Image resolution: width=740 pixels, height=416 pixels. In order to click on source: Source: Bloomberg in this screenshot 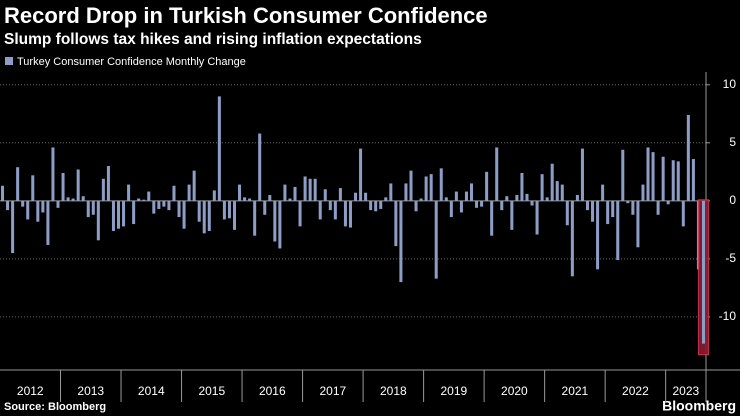, I will do `click(55, 407)`.